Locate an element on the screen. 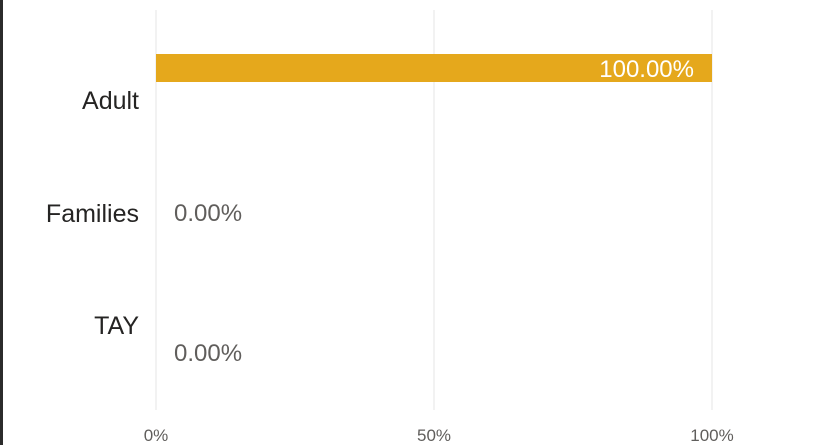 The height and width of the screenshot is (445, 834). category-label: Adult is located at coordinates (110, 101).